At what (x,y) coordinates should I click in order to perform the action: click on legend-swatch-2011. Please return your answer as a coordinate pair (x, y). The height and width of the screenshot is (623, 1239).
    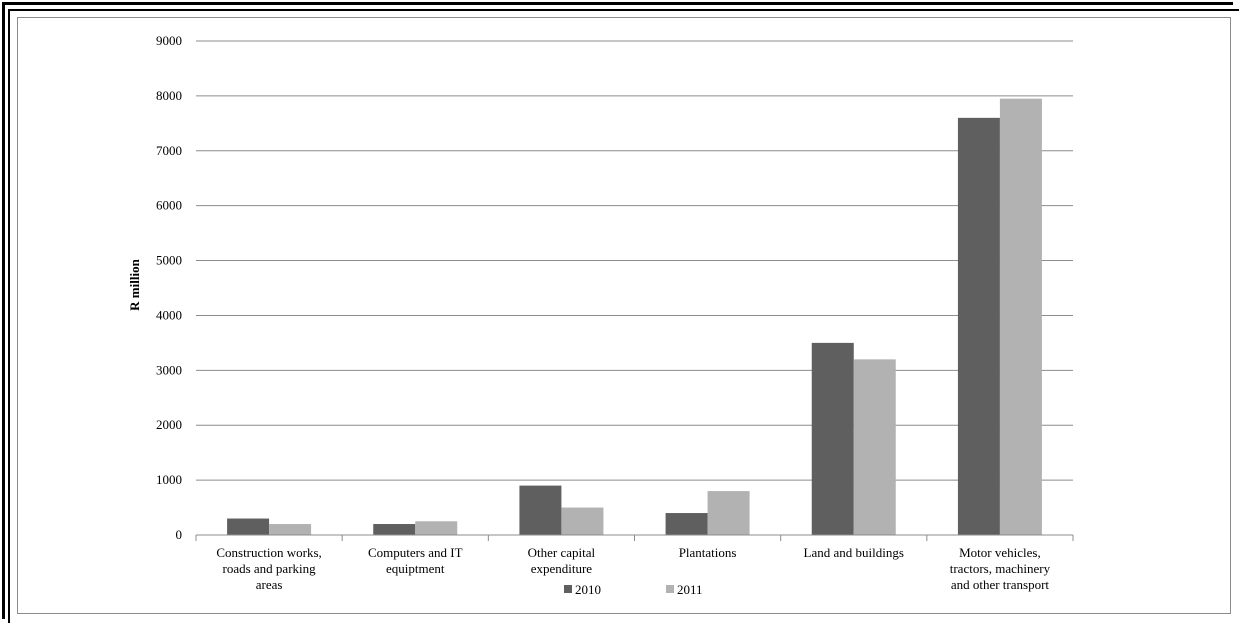
    Looking at the image, I should click on (670, 589).